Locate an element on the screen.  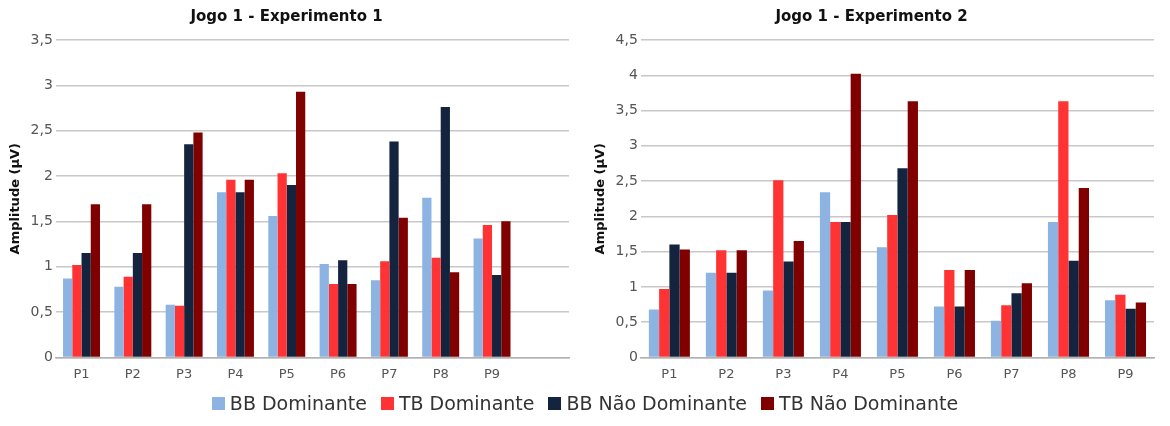
chart-title: Jogo 1 - Experimento 2 is located at coordinates (871, 15).